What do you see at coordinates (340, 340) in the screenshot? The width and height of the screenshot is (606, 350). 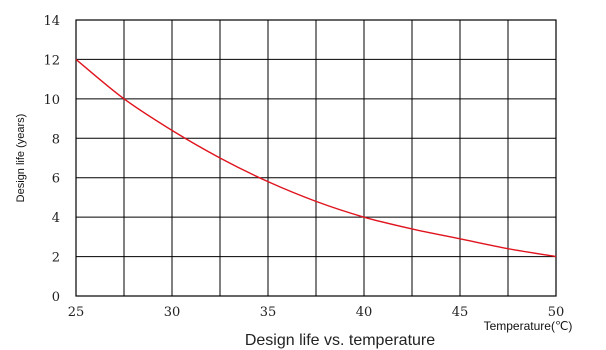 I see `chart-caption: Design life vs. temperature` at bounding box center [340, 340].